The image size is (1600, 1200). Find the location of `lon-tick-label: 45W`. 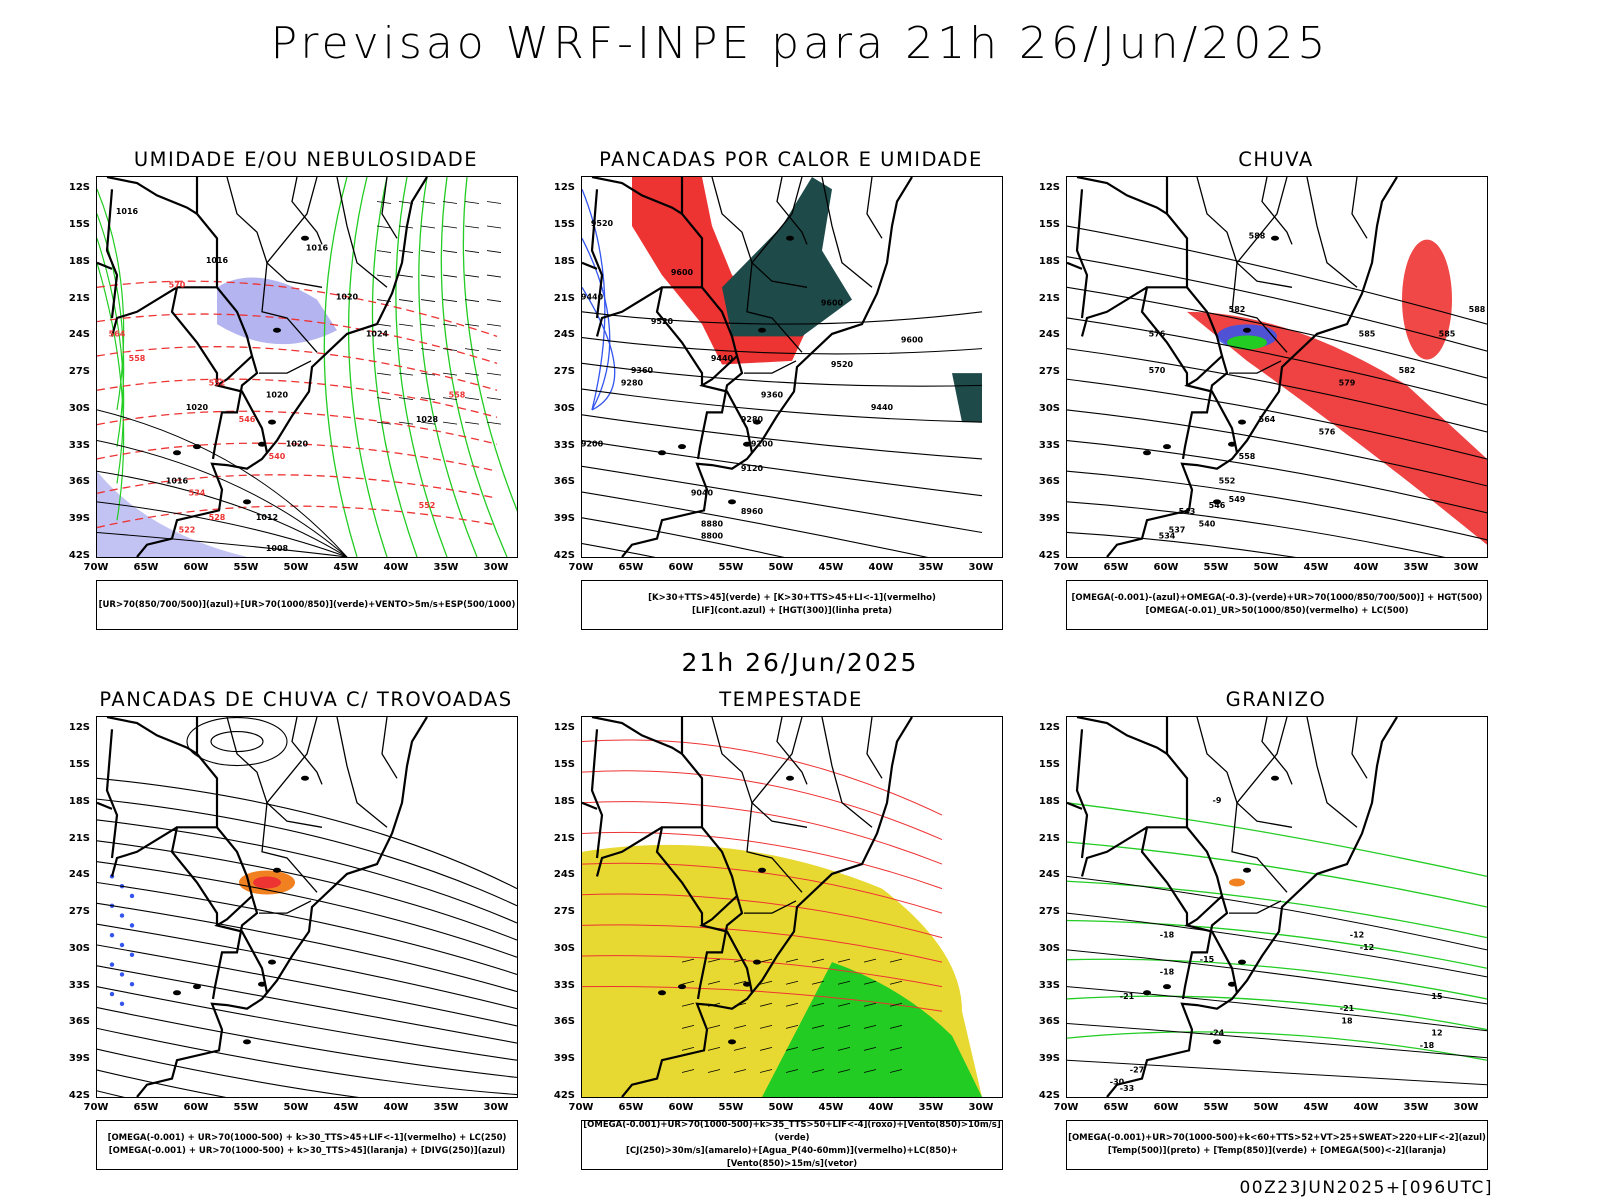

lon-tick-label: 45W is located at coordinates (831, 567).